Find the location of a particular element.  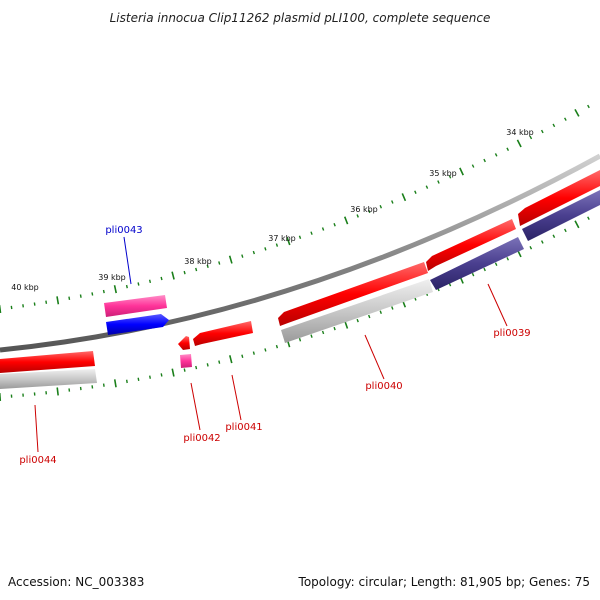

gene-label-pli0040: pli0040 is located at coordinates (383, 386).